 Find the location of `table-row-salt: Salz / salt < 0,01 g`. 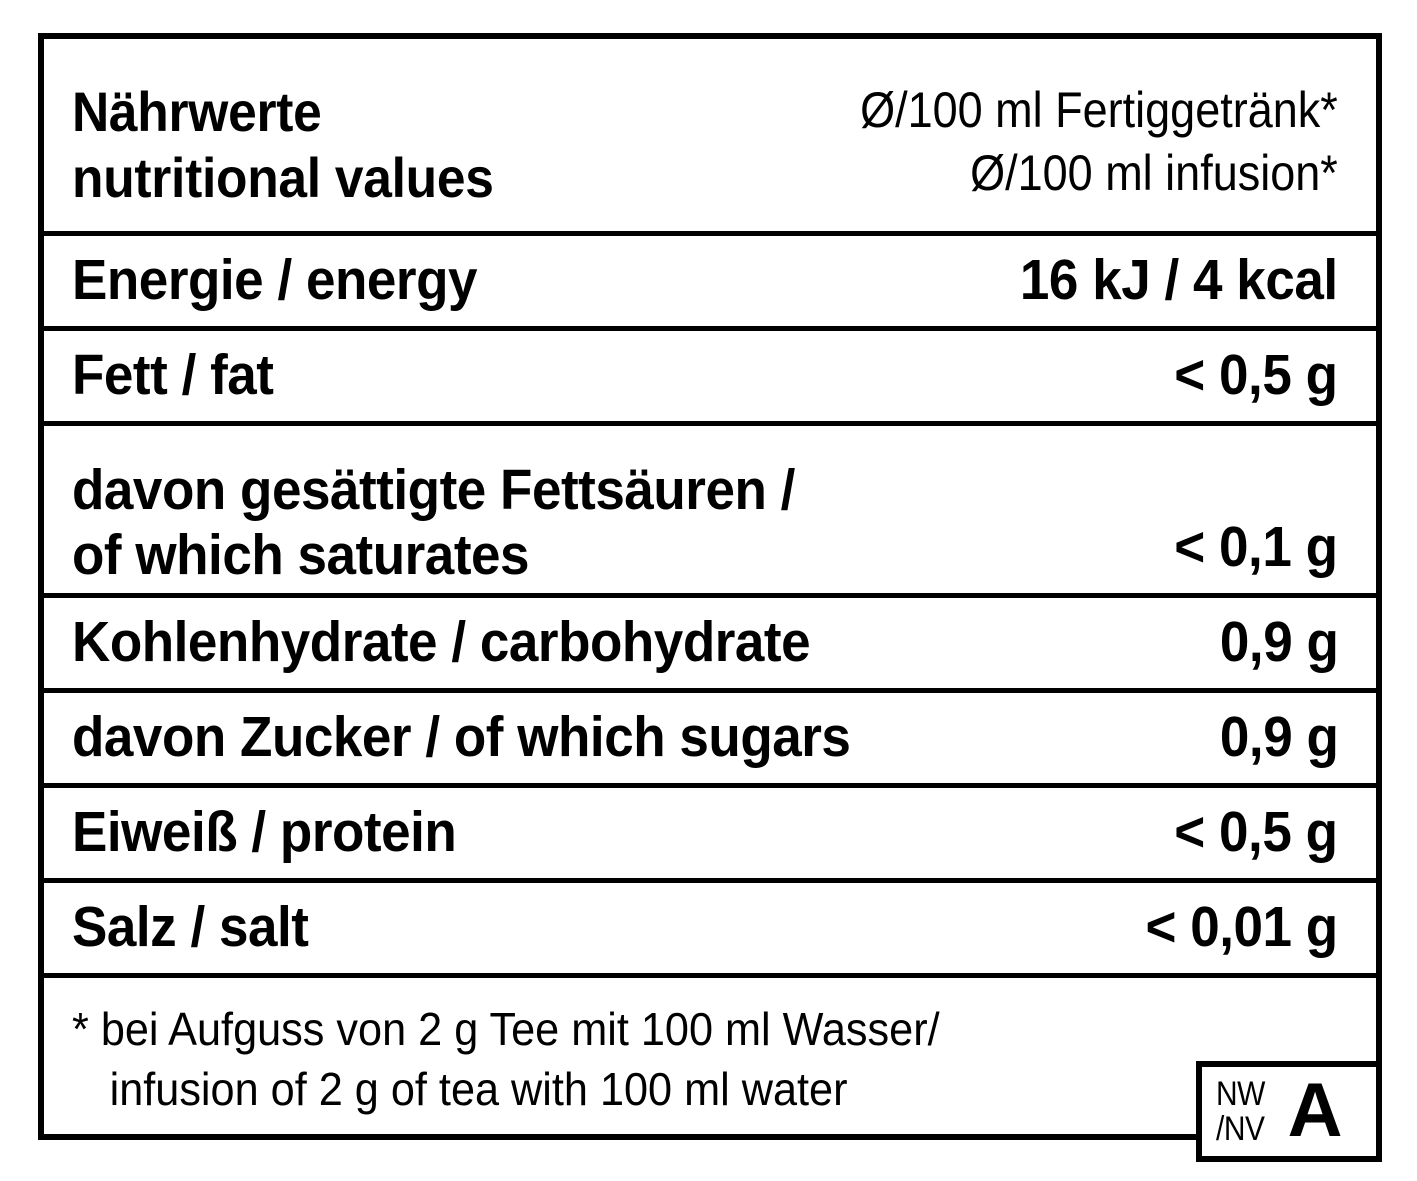

table-row-salt: Salz / salt < 0,01 g is located at coordinates (710, 930).